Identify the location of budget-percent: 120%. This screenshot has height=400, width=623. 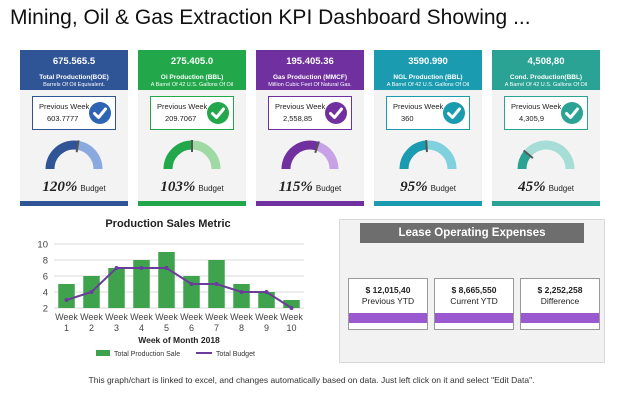
(60, 187).